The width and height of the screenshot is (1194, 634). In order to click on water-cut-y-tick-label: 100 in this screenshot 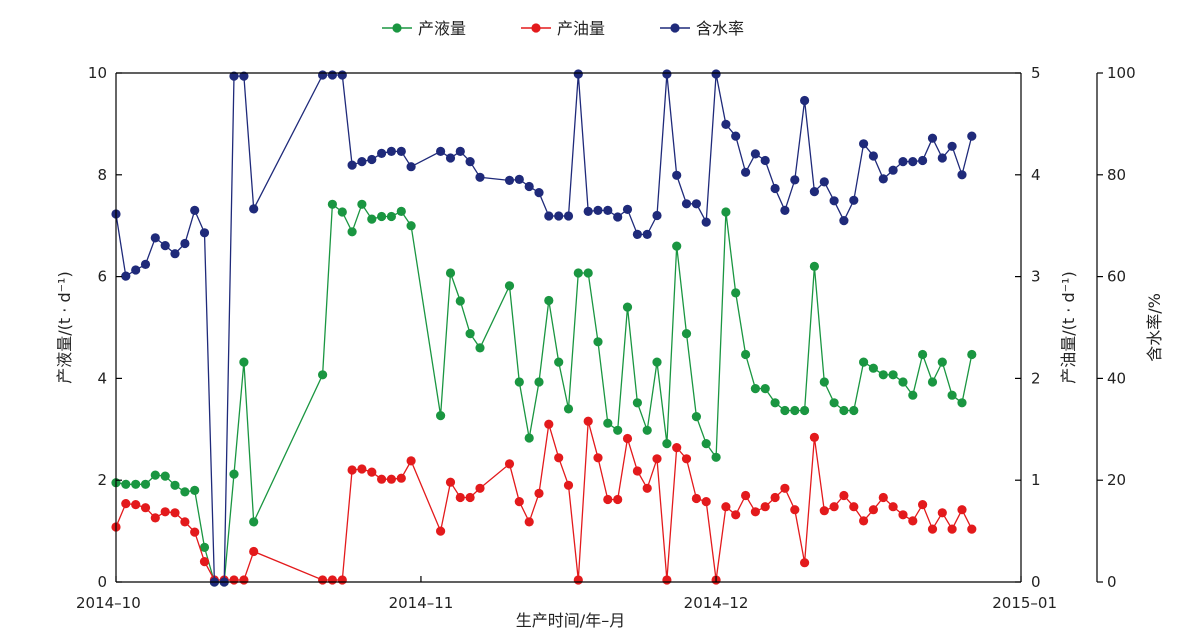, I will do `click(1121, 73)`.